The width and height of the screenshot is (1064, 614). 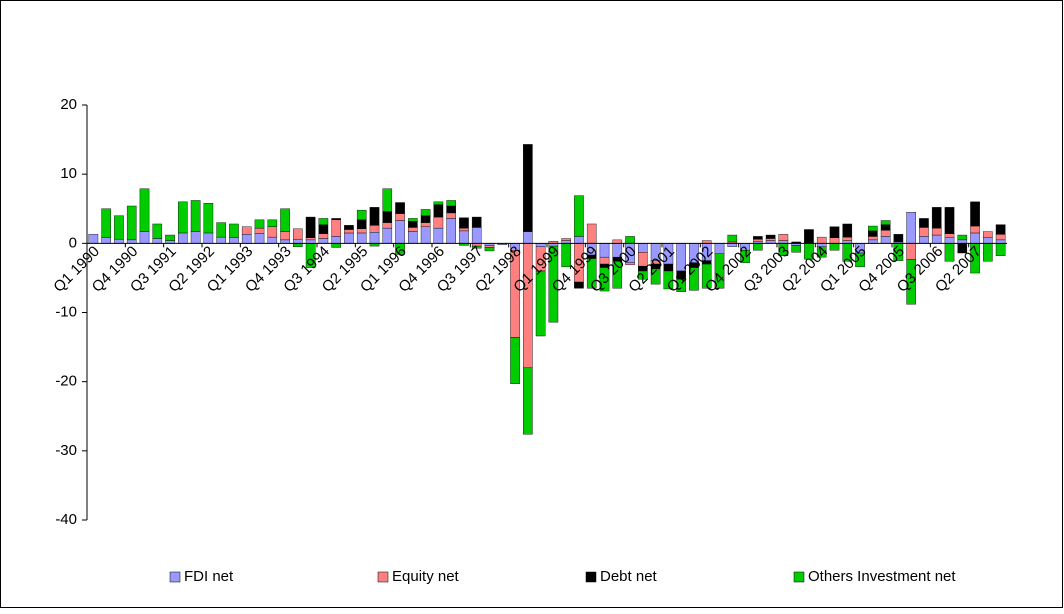 I want to click on y-tick-label: -30, so click(x=66, y=450).